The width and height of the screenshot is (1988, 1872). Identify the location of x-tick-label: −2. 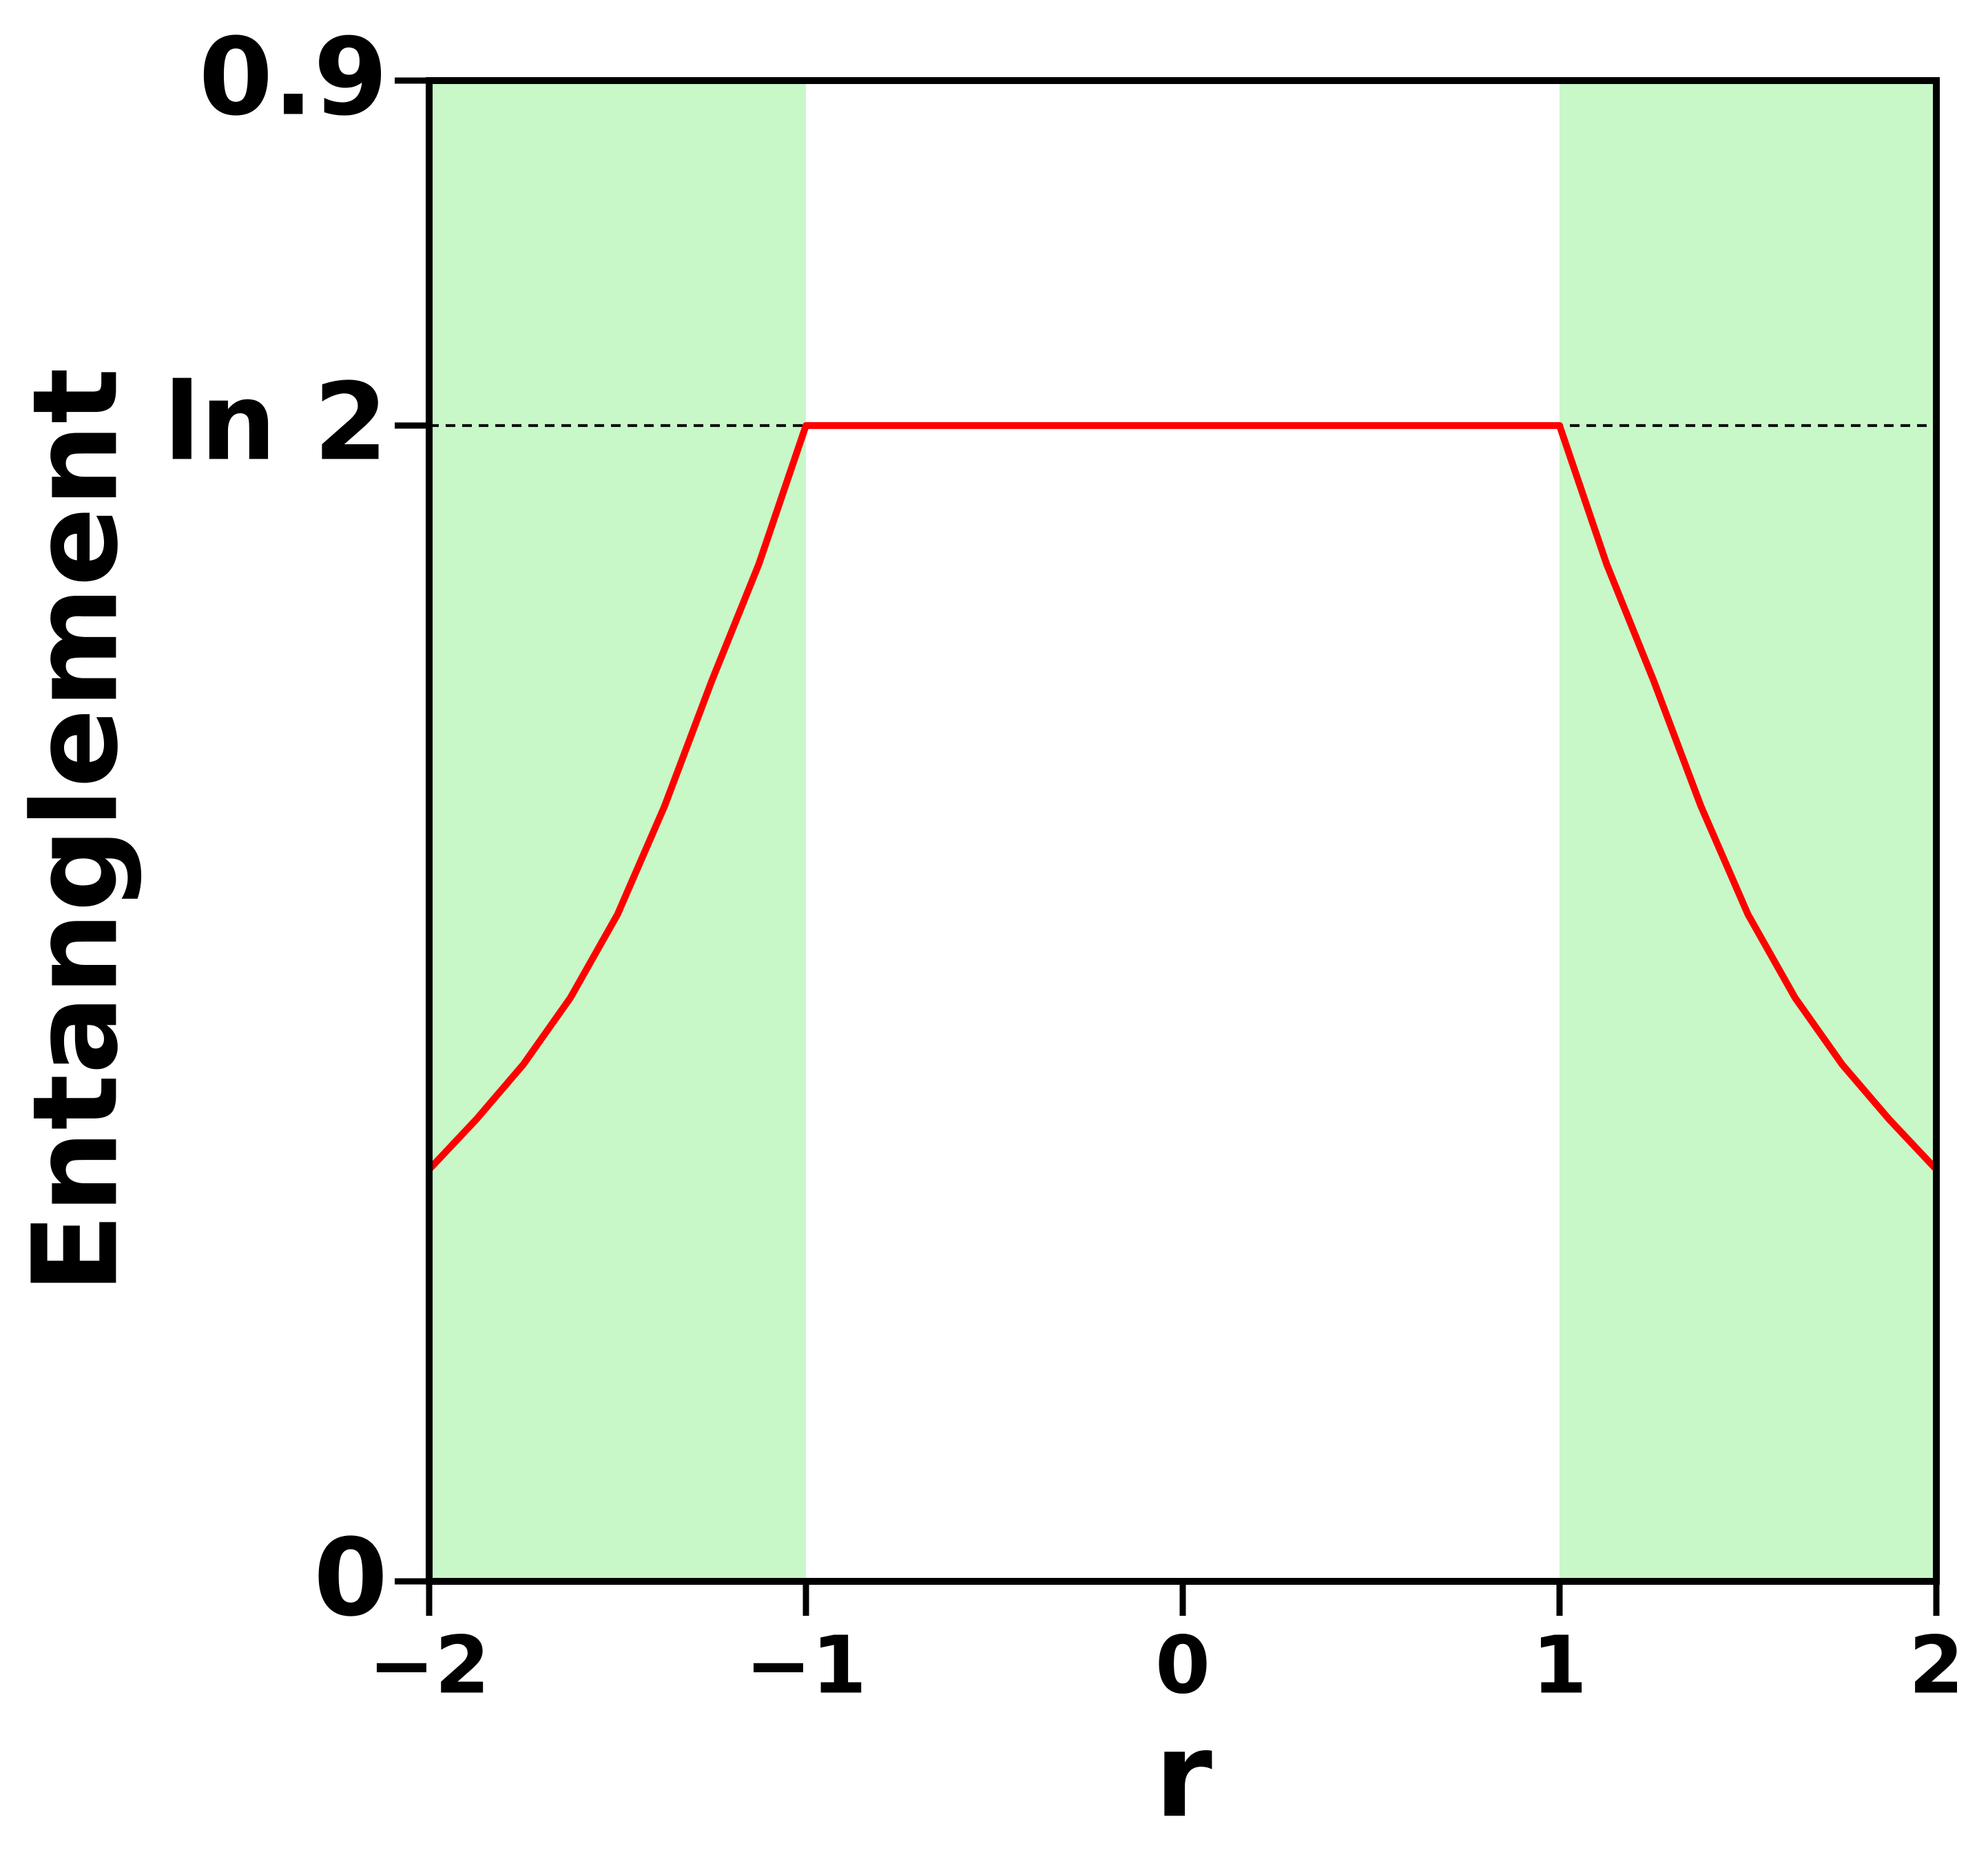
(429, 1666).